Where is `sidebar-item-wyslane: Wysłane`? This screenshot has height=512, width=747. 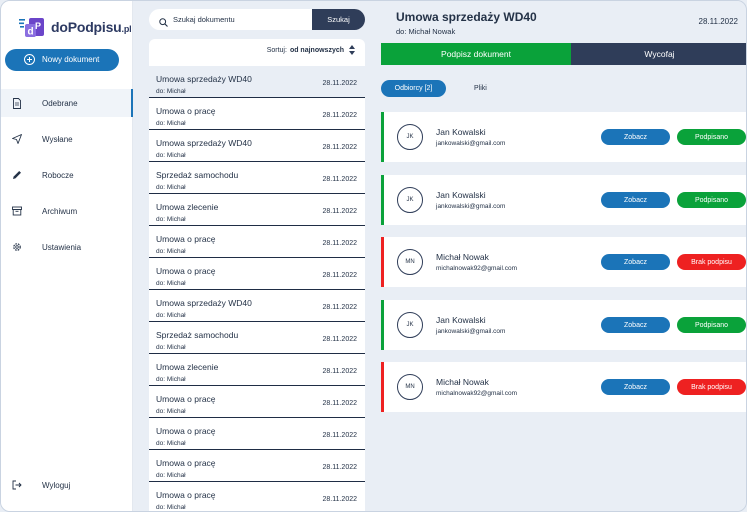 sidebar-item-wyslane: Wysłane is located at coordinates (67, 139).